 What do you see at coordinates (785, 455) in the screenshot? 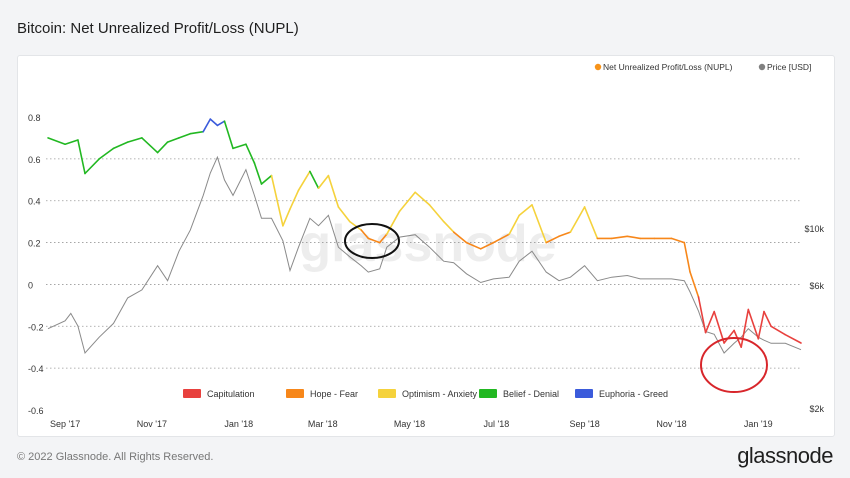
I see `glassnode-logo: glassnode` at bounding box center [785, 455].